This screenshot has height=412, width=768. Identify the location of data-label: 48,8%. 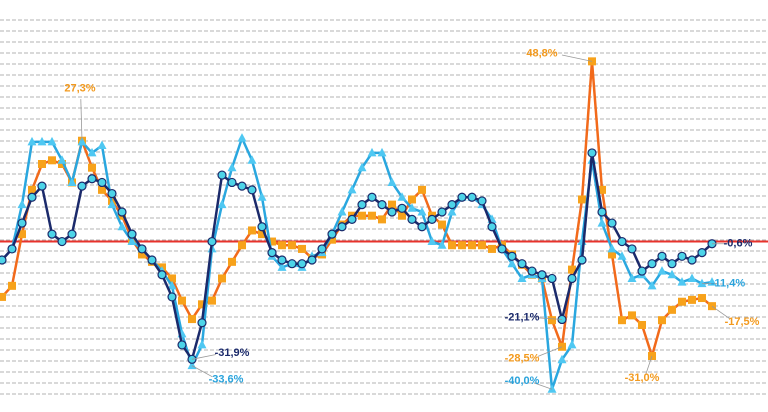
(541, 53).